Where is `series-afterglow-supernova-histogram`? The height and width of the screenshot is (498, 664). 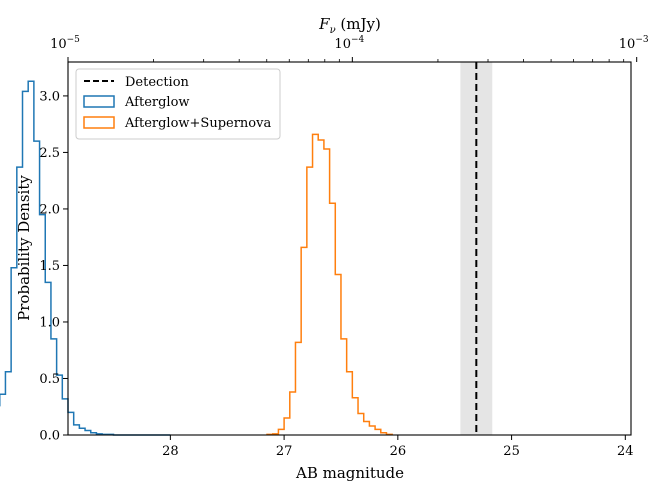 series-afterglow-supernova-histogram is located at coordinates (329, 284).